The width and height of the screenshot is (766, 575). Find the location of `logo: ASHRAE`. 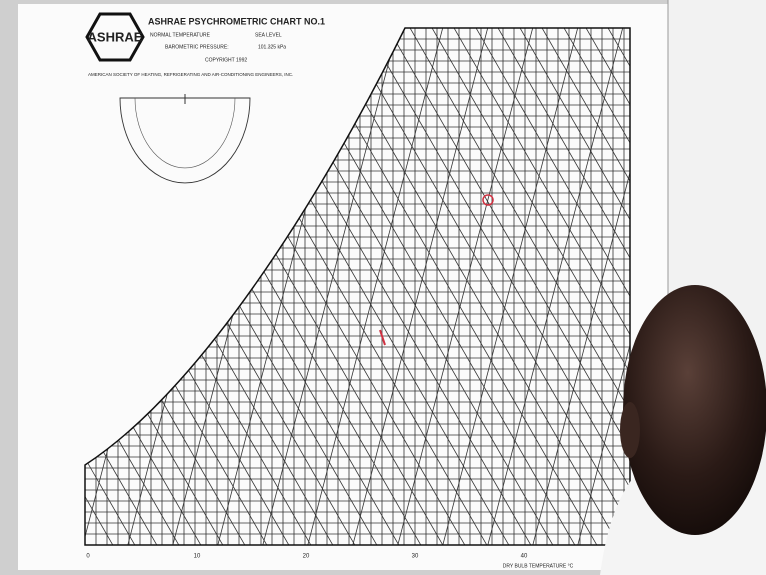

logo: ASHRAE is located at coordinates (115, 36).